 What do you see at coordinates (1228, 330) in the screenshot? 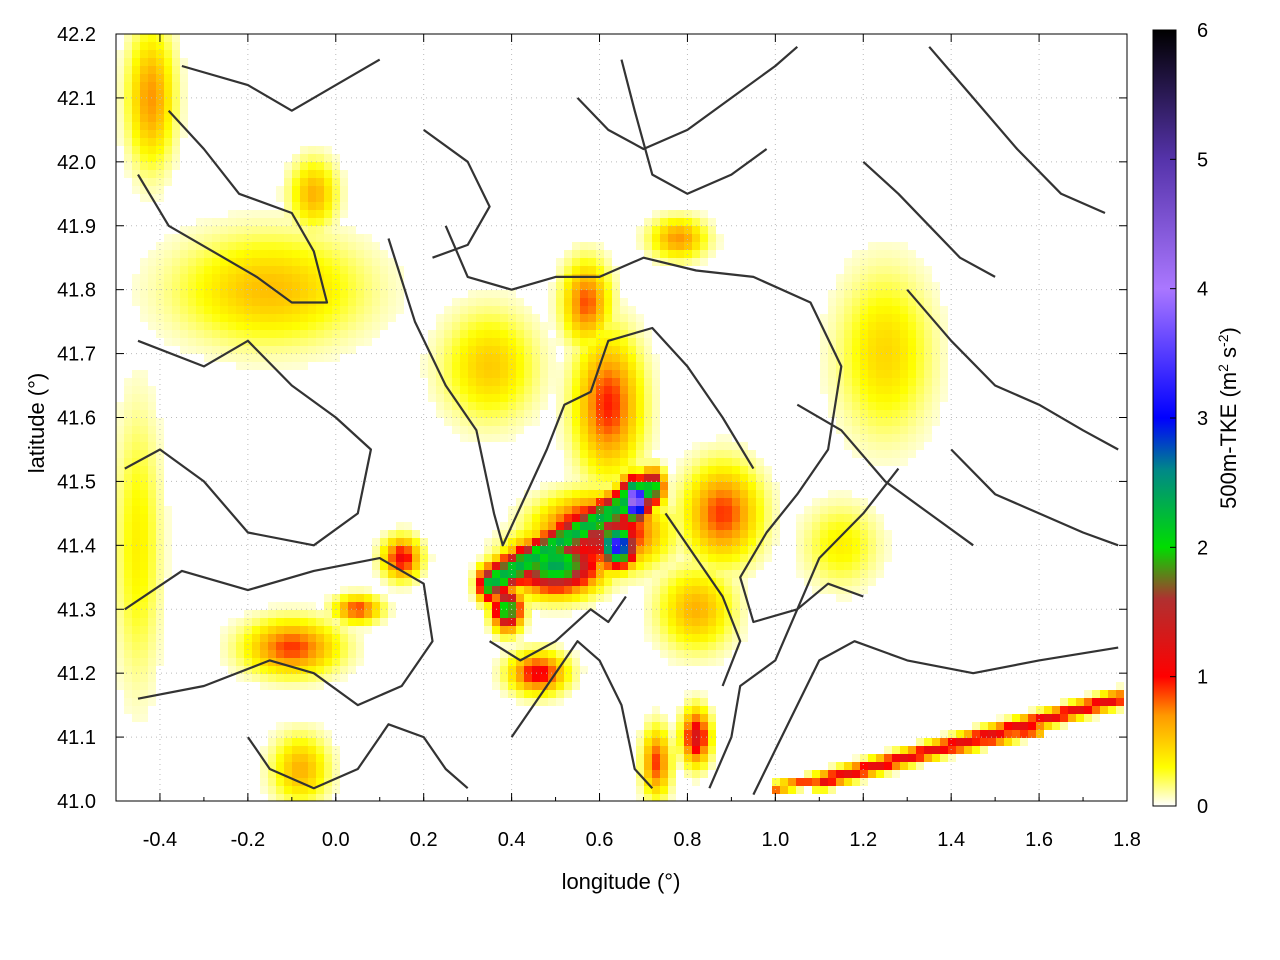
I see `colorbar-label-part-3: )` at bounding box center [1228, 330].